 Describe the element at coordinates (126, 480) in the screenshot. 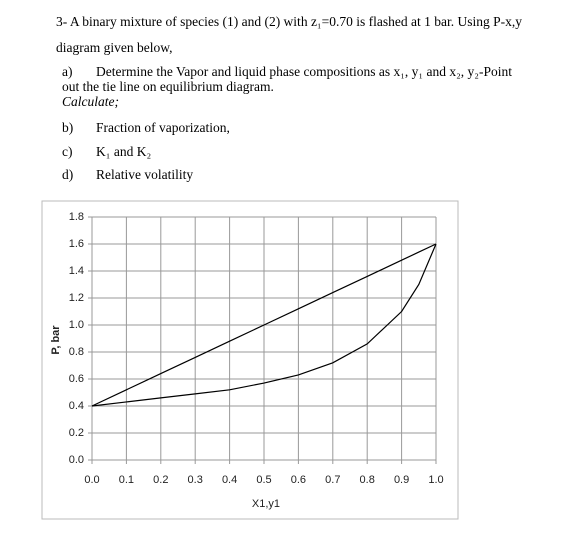

I see `x-tick-label: 0.1` at that location.